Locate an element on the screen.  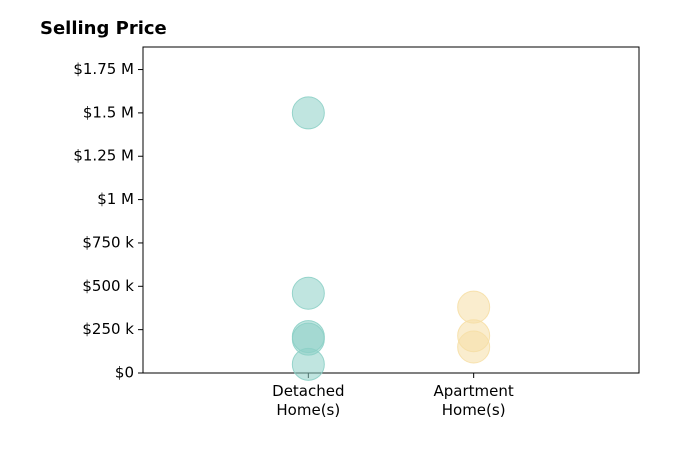
chart-title: Selling Price is located at coordinates (103, 28).